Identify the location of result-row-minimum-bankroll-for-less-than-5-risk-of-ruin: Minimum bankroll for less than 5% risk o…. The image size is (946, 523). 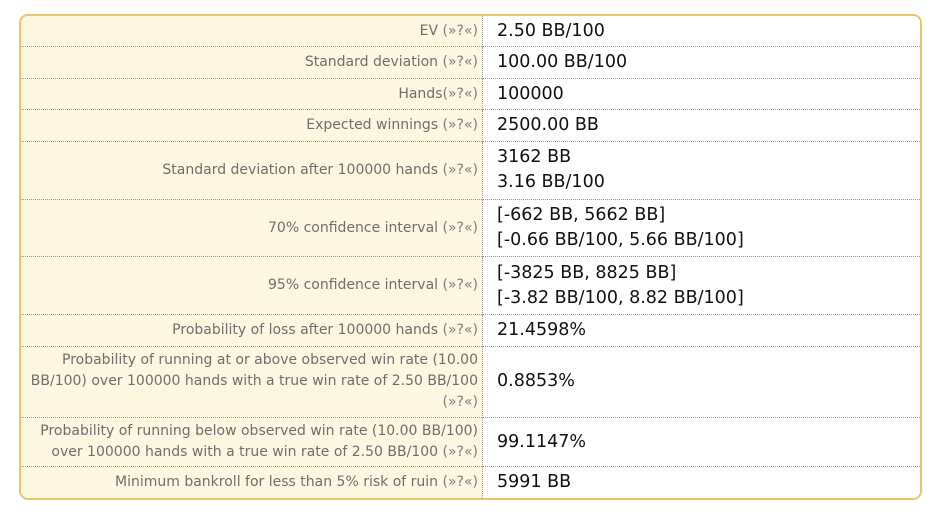
(470, 482).